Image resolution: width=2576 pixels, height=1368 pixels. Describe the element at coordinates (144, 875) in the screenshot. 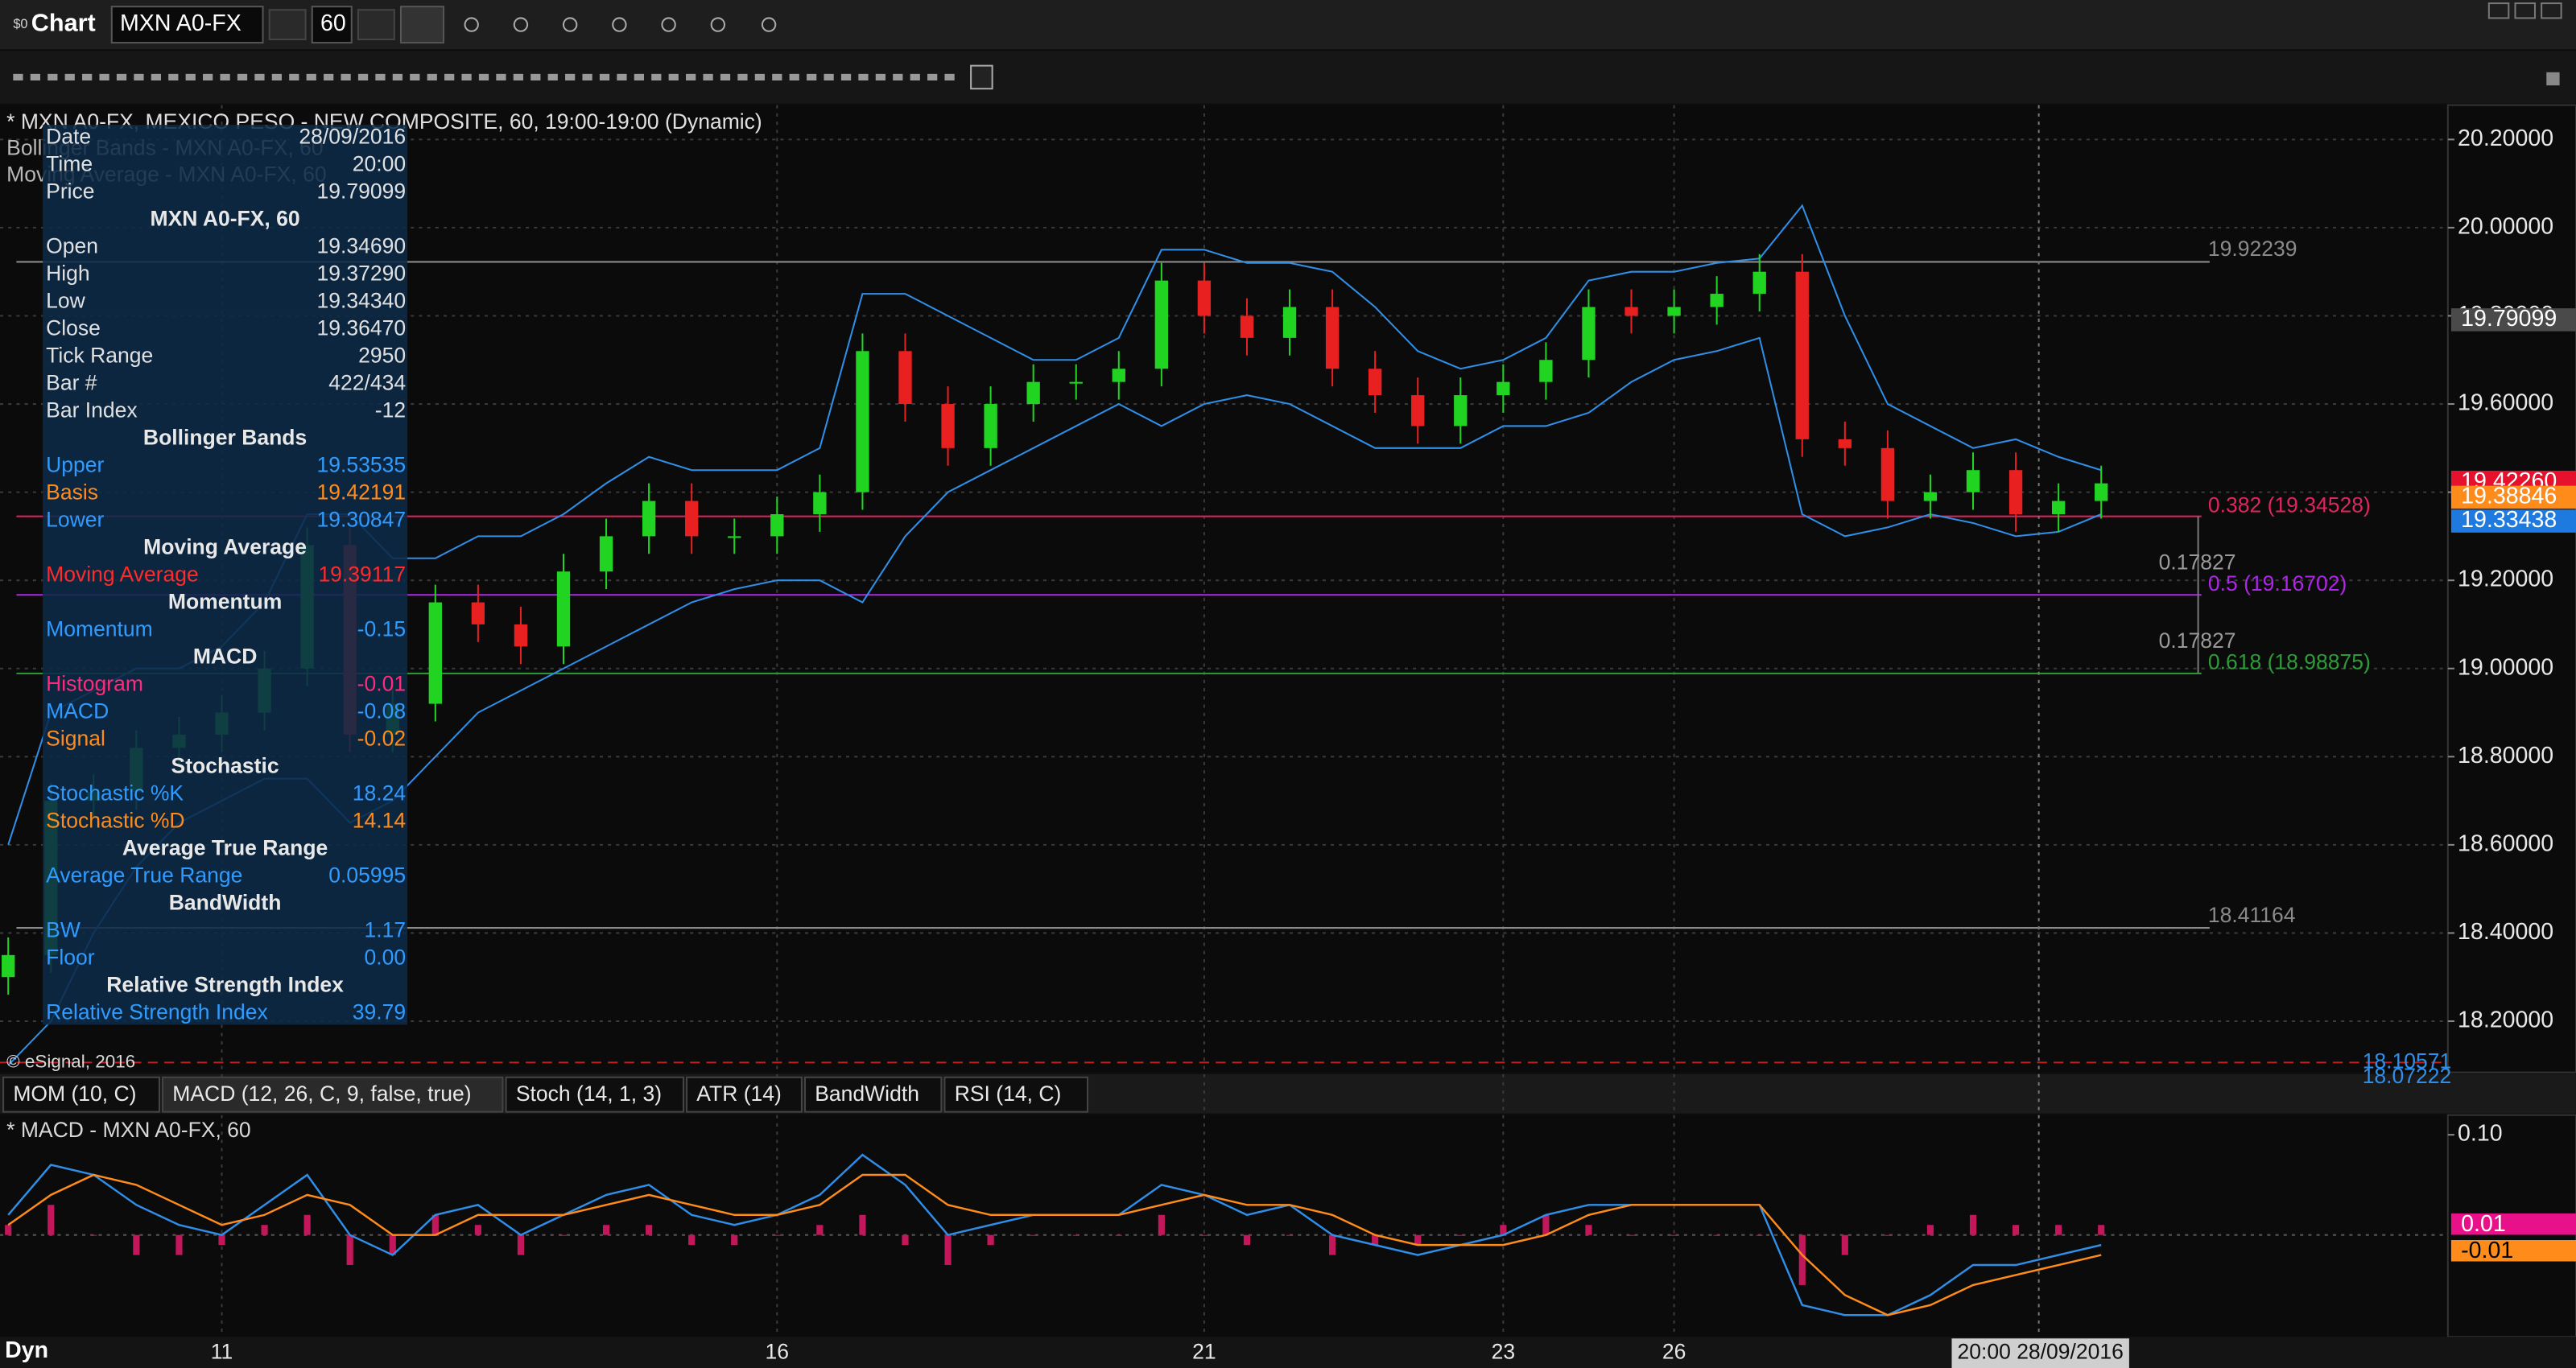

I see `field-label: Average True Range` at that location.